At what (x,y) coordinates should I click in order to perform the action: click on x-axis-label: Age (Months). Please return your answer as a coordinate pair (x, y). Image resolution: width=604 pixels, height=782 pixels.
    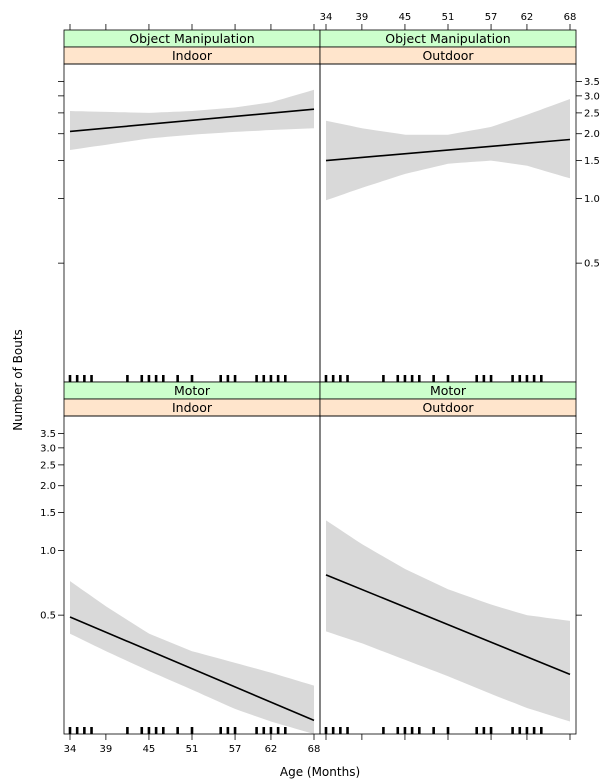
    Looking at the image, I should click on (320, 772).